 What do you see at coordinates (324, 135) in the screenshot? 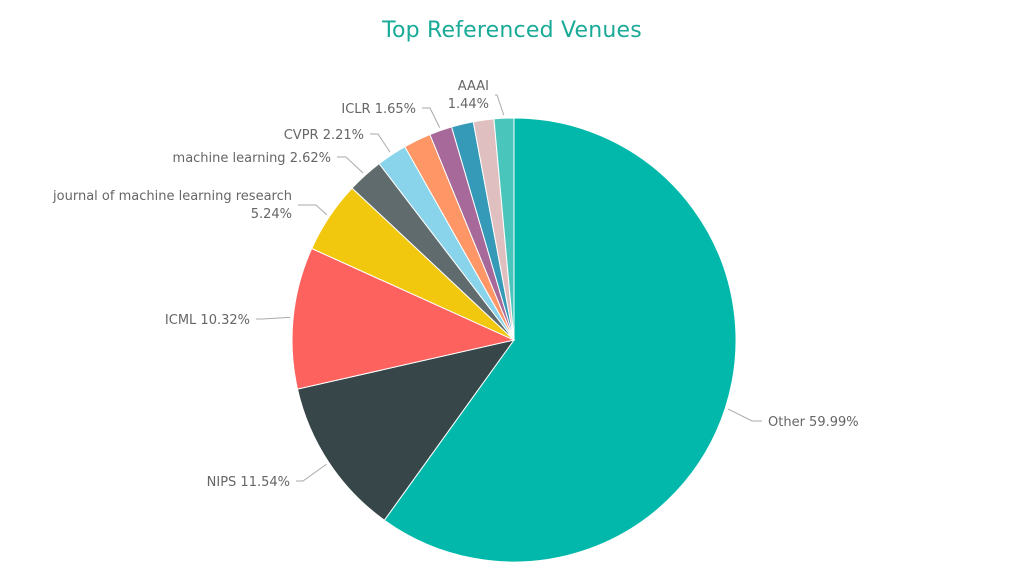
I see `slice-label: CVPR 2.21%` at bounding box center [324, 135].